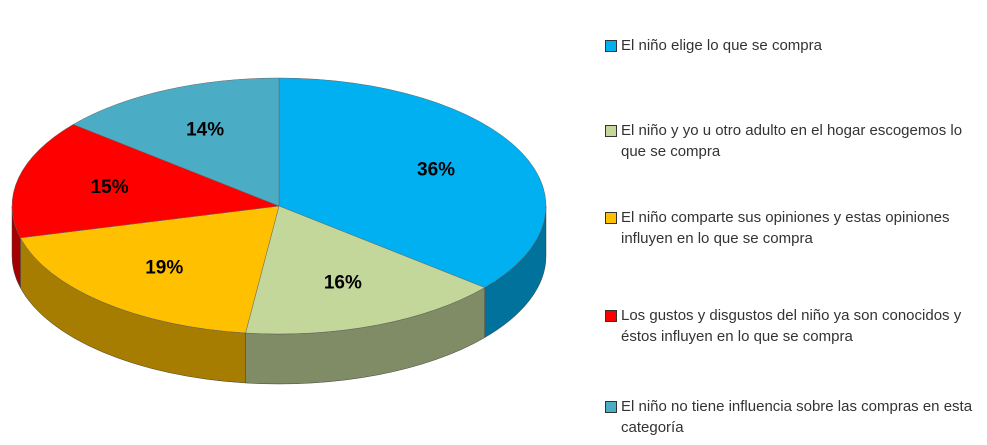 This screenshot has height=445, width=987. What do you see at coordinates (436, 170) in the screenshot?
I see `data-label: 36%` at bounding box center [436, 170].